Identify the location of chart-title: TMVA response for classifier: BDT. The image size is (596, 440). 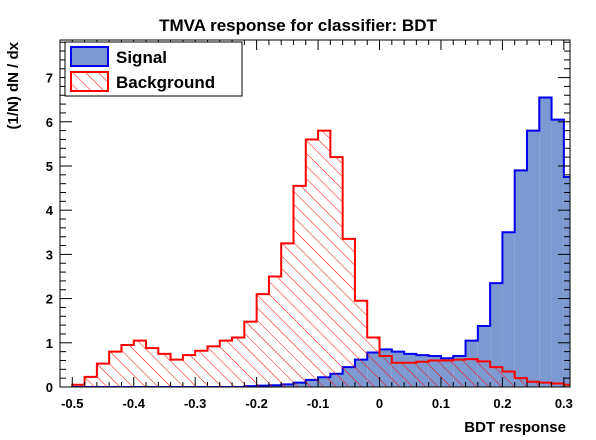
(298, 25).